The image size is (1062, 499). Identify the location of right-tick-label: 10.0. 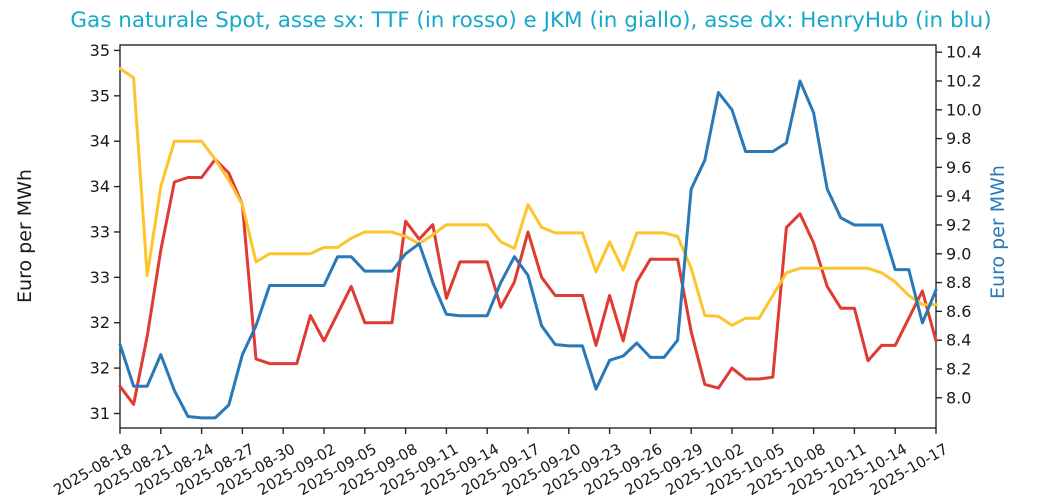
(964, 109).